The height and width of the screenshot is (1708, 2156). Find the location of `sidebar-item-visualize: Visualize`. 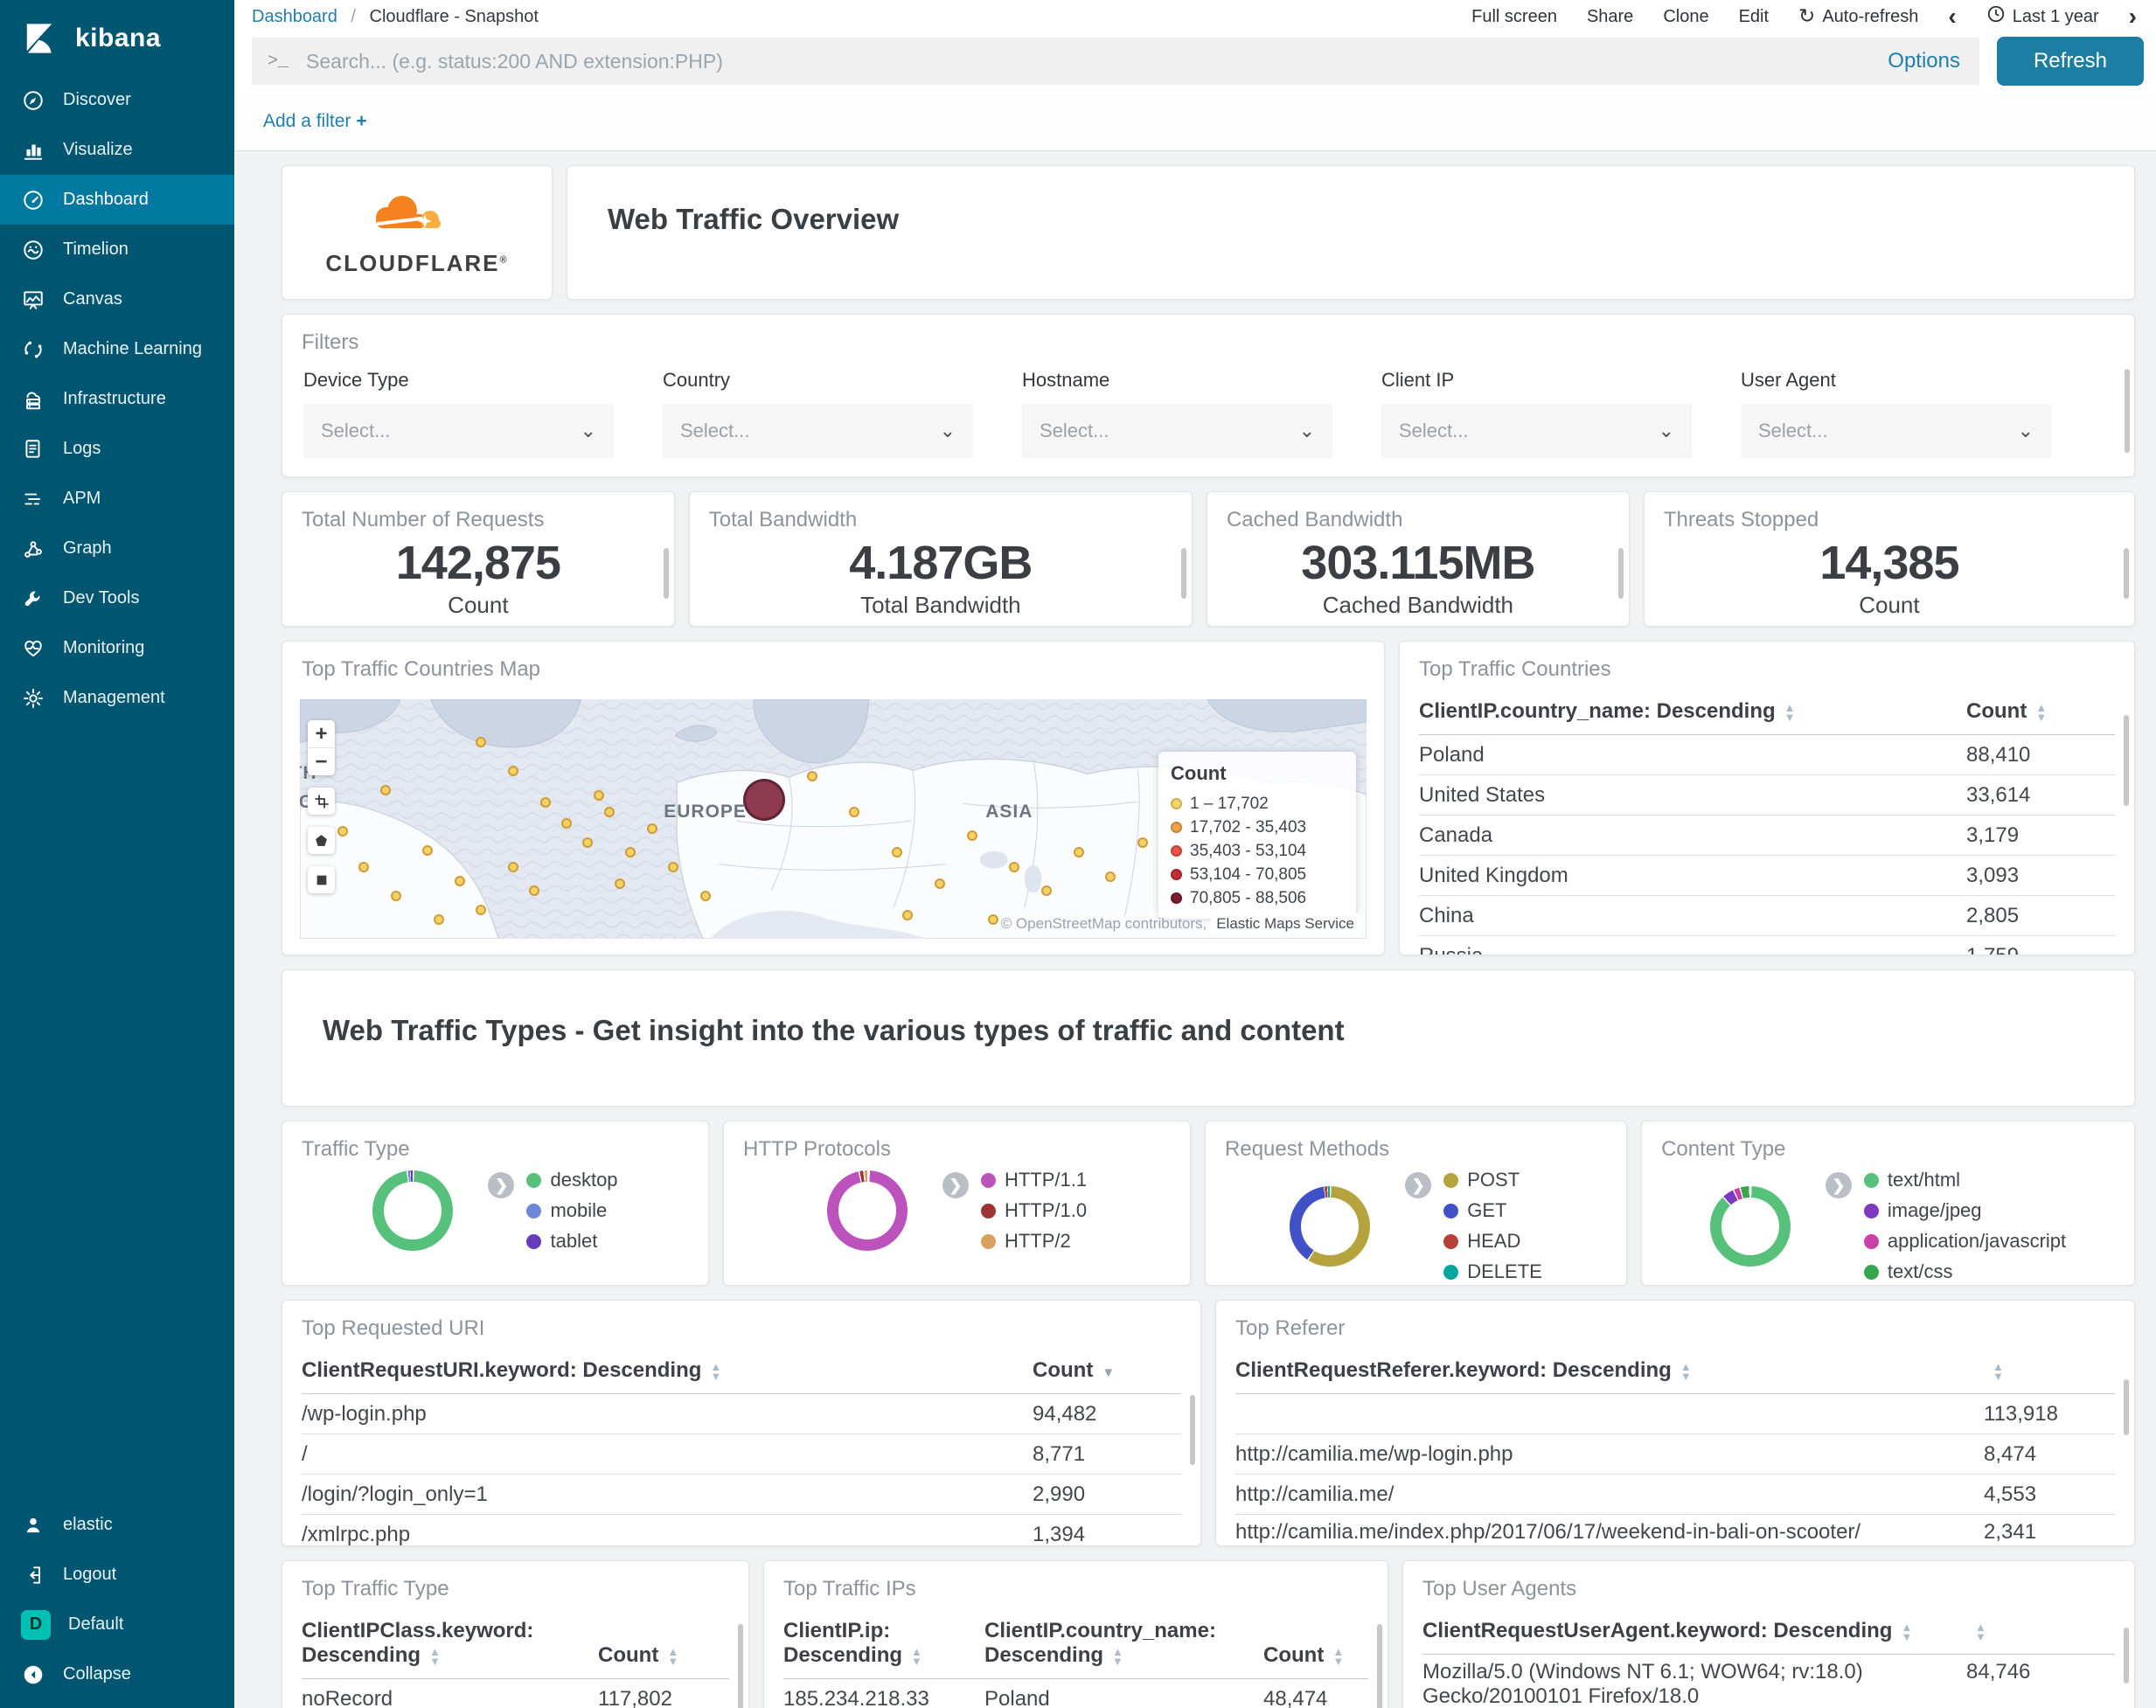

sidebar-item-visualize: Visualize is located at coordinates (117, 150).